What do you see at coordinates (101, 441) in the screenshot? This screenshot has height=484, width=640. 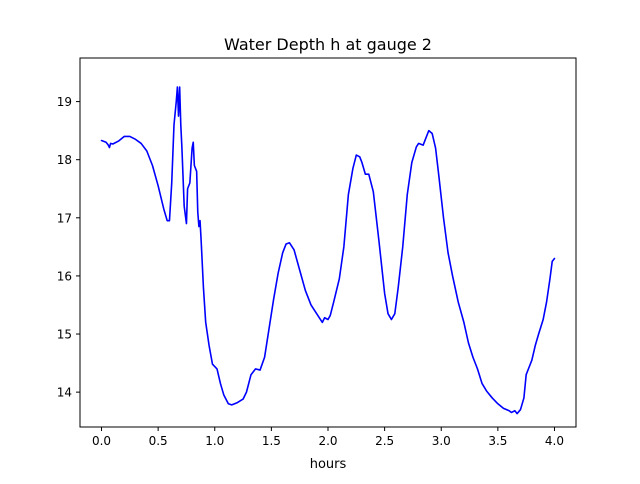 I see `x-tick-label: 0.0` at bounding box center [101, 441].